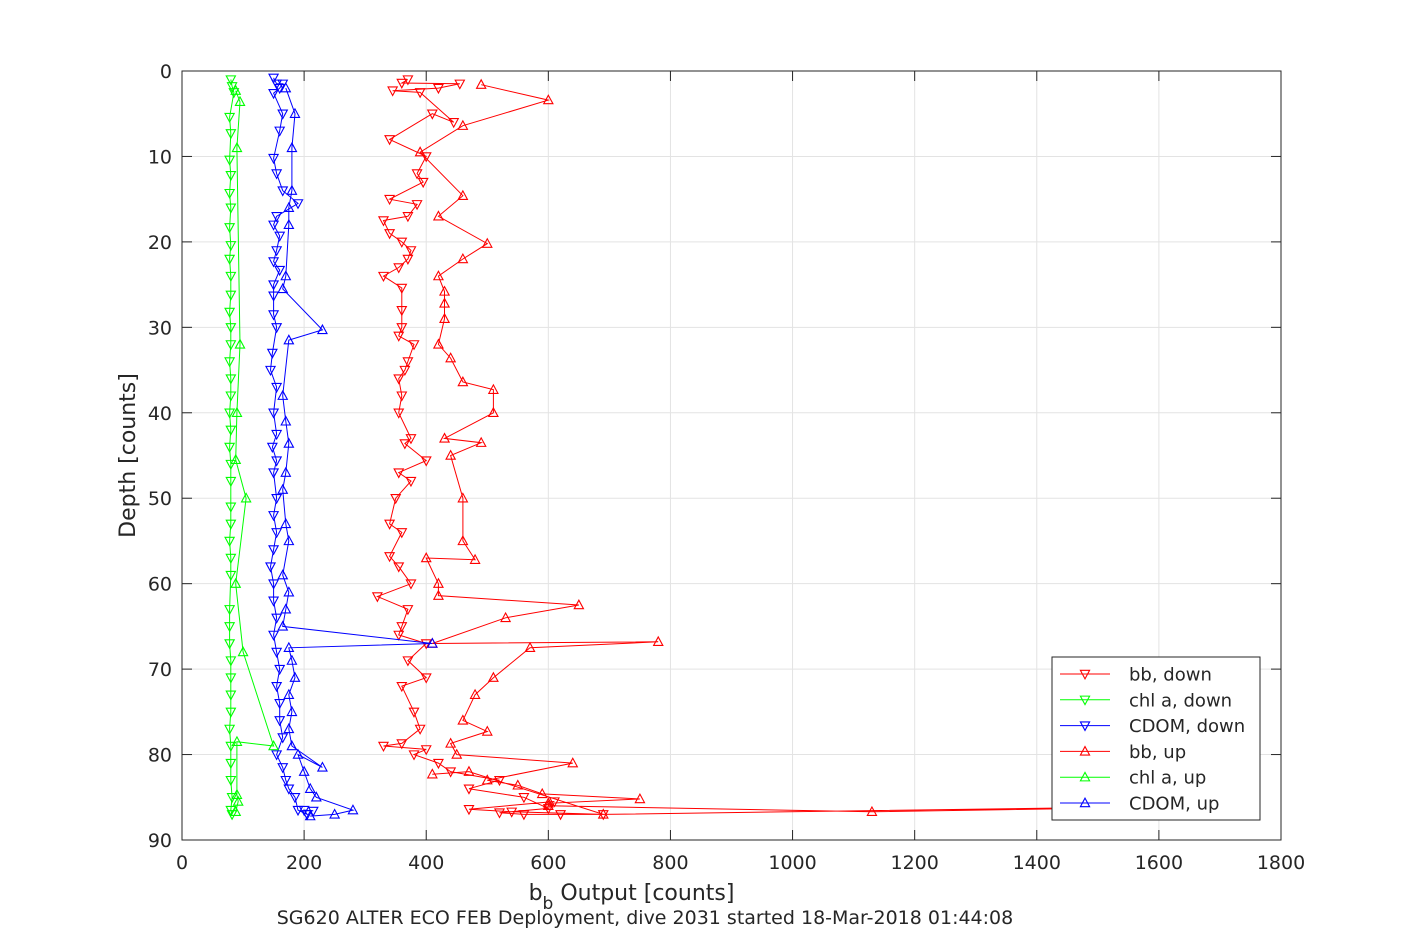 Image resolution: width=1417 pixels, height=945 pixels. I want to click on legend-item: CDOM, up, so click(1139, 804).